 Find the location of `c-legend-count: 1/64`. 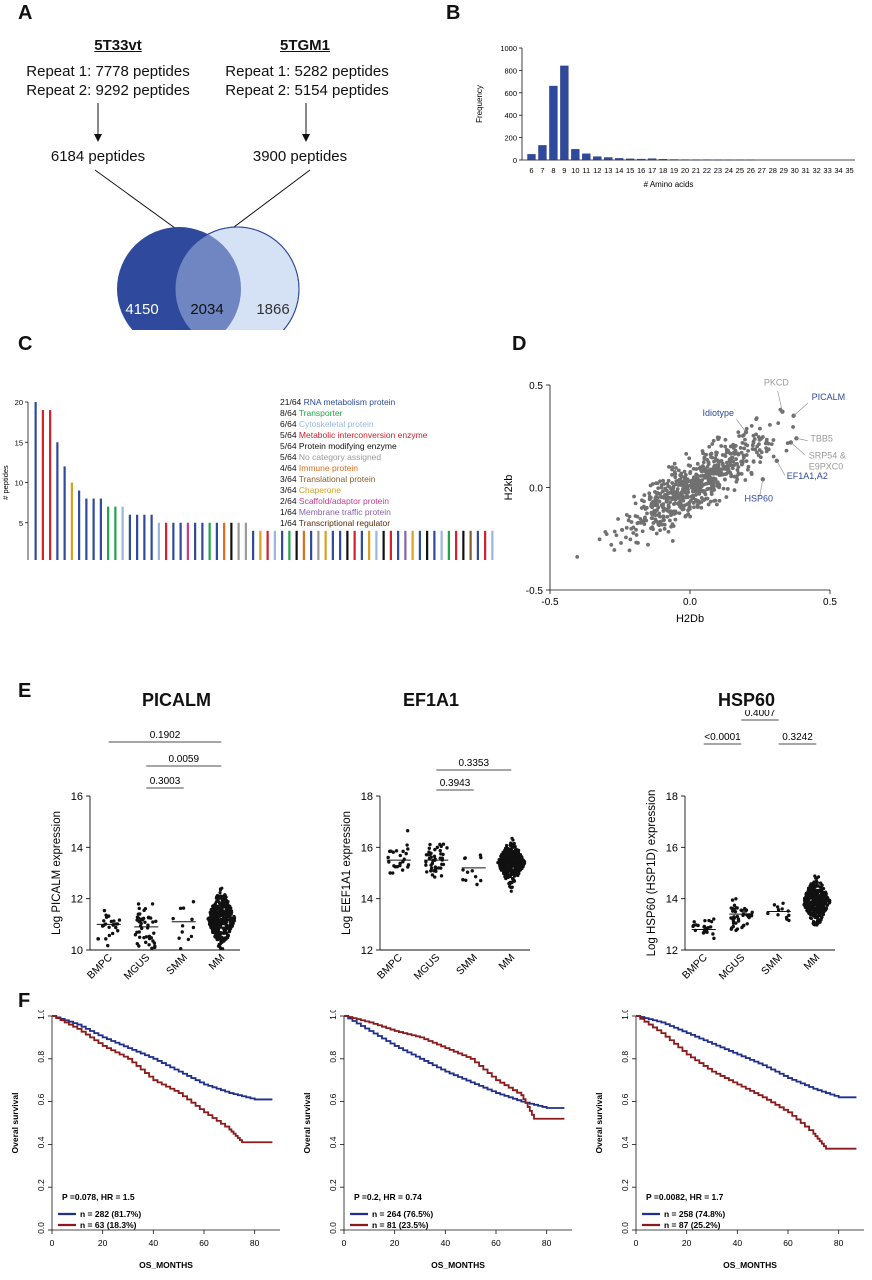

c-legend-count: 1/64 is located at coordinates (289, 523).